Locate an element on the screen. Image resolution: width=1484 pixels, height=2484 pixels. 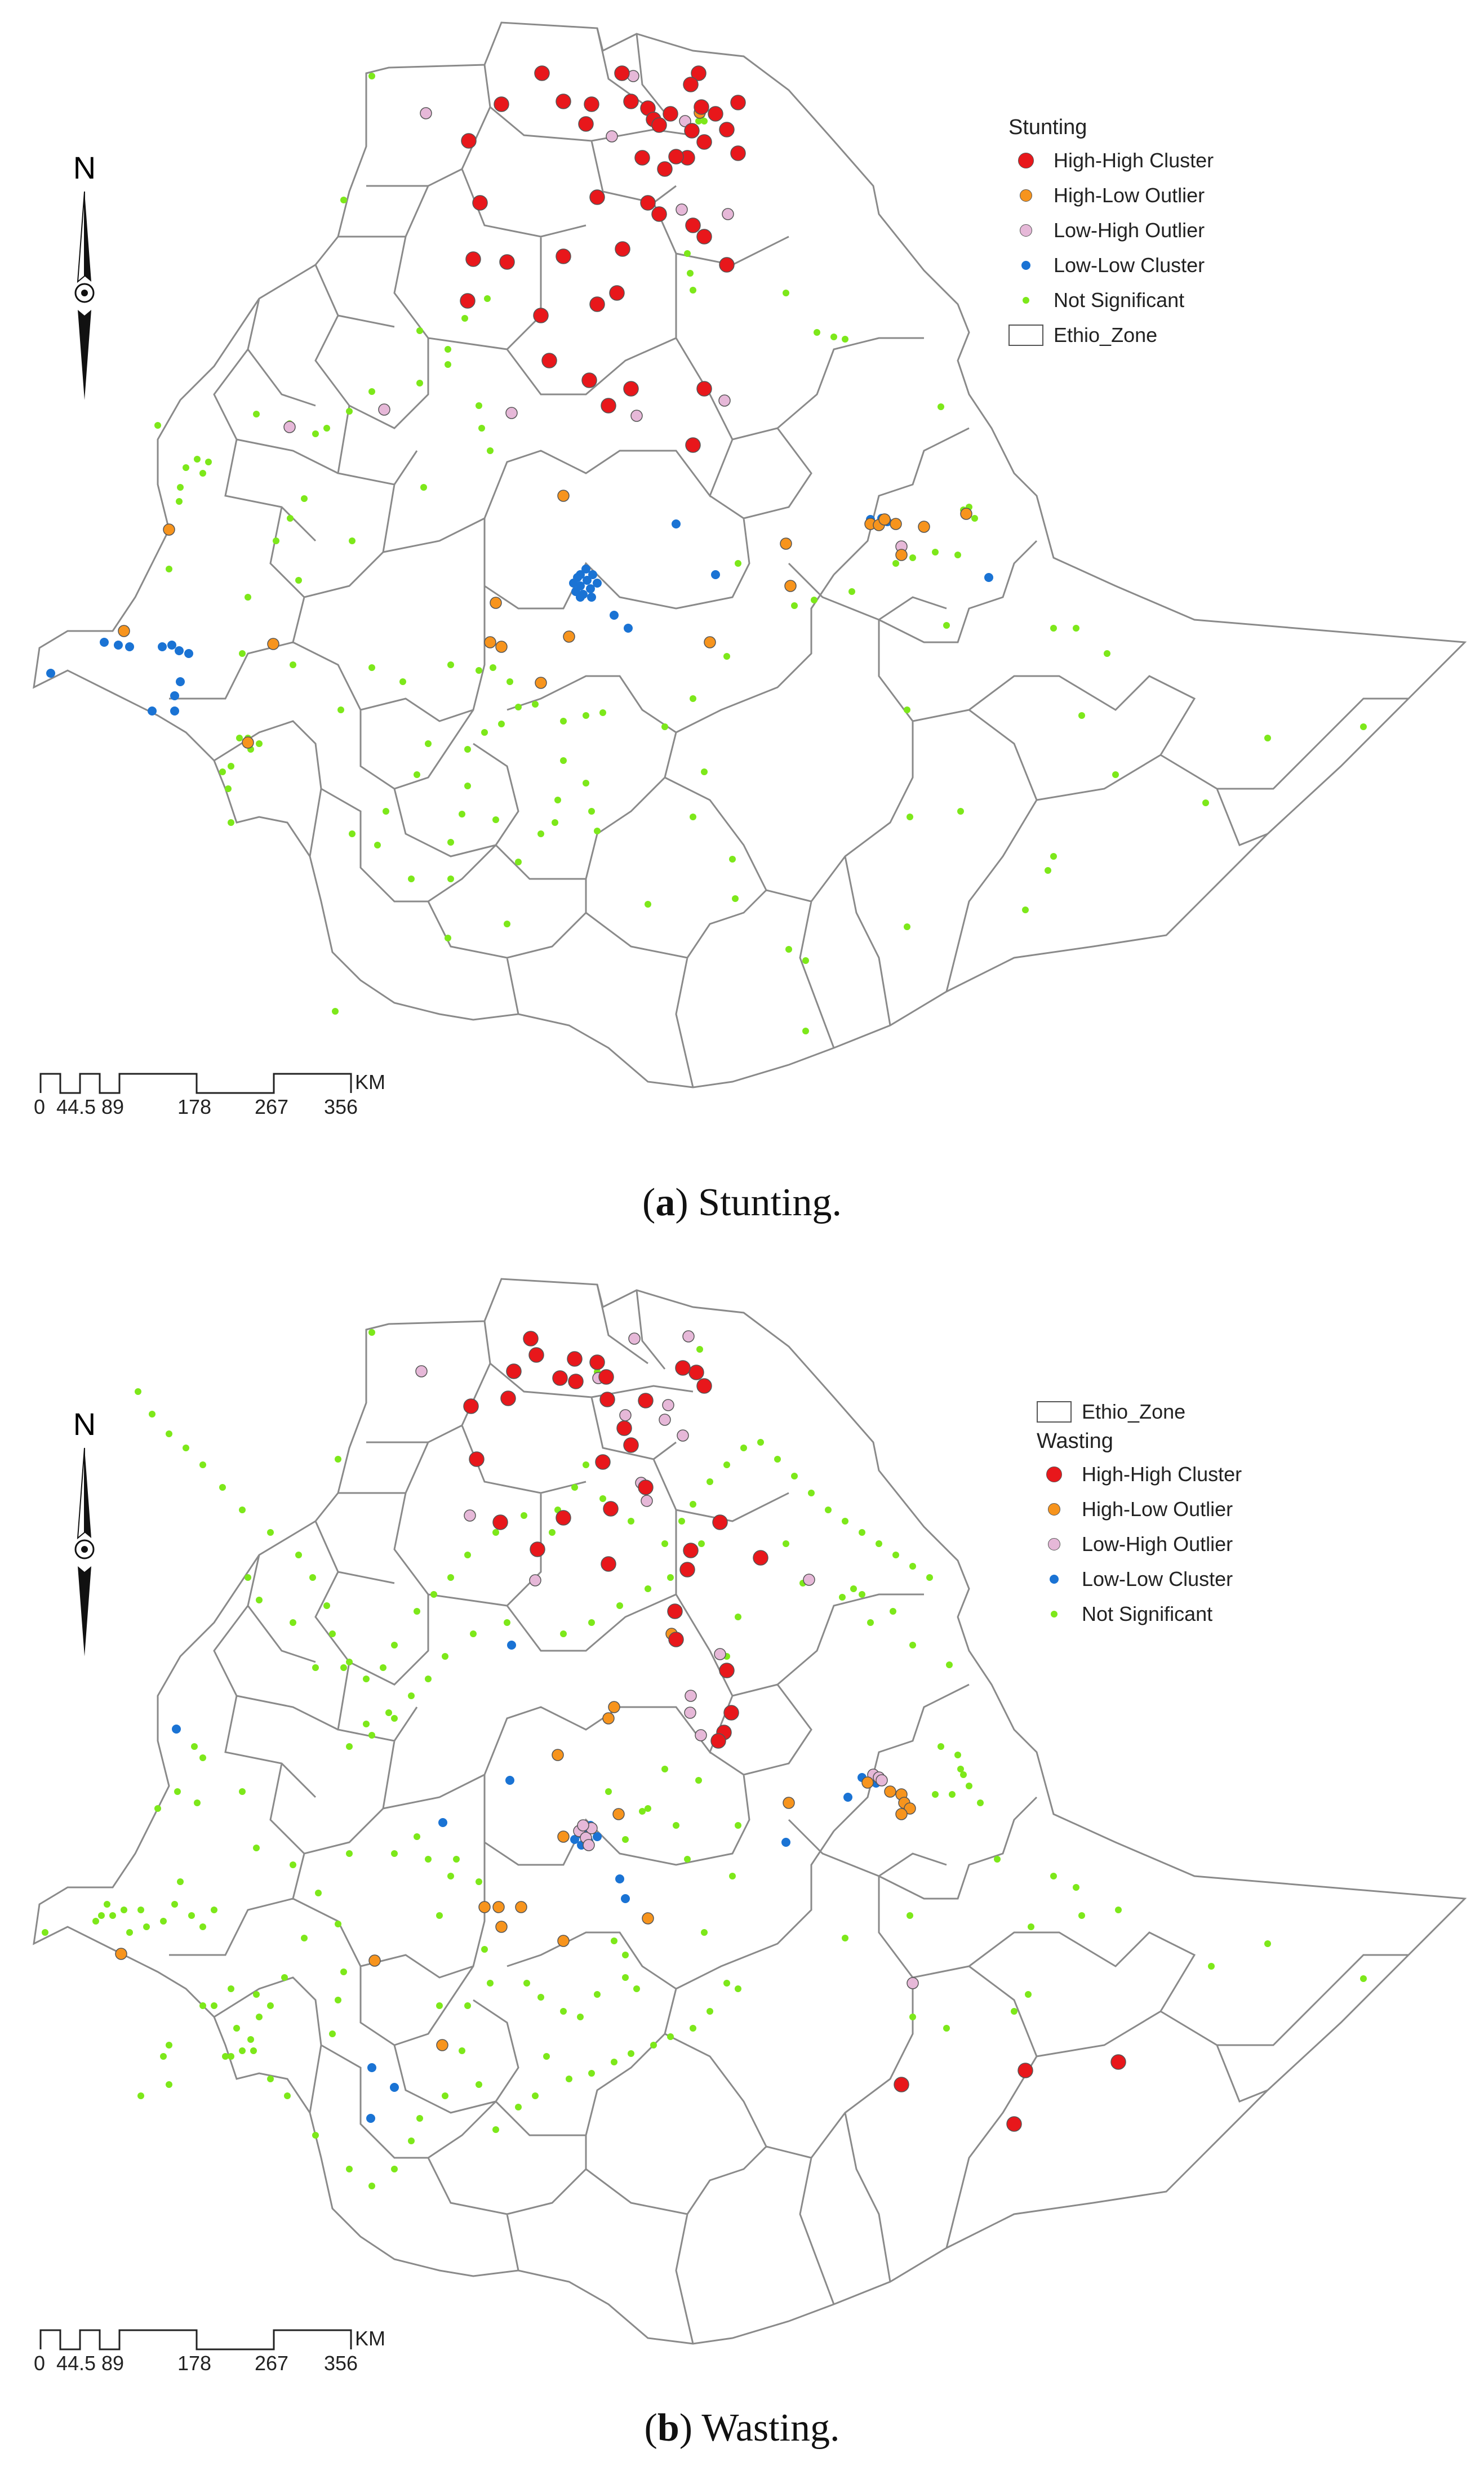
caption-stunting: (a) Stunting. is located at coordinates (742, 1202).